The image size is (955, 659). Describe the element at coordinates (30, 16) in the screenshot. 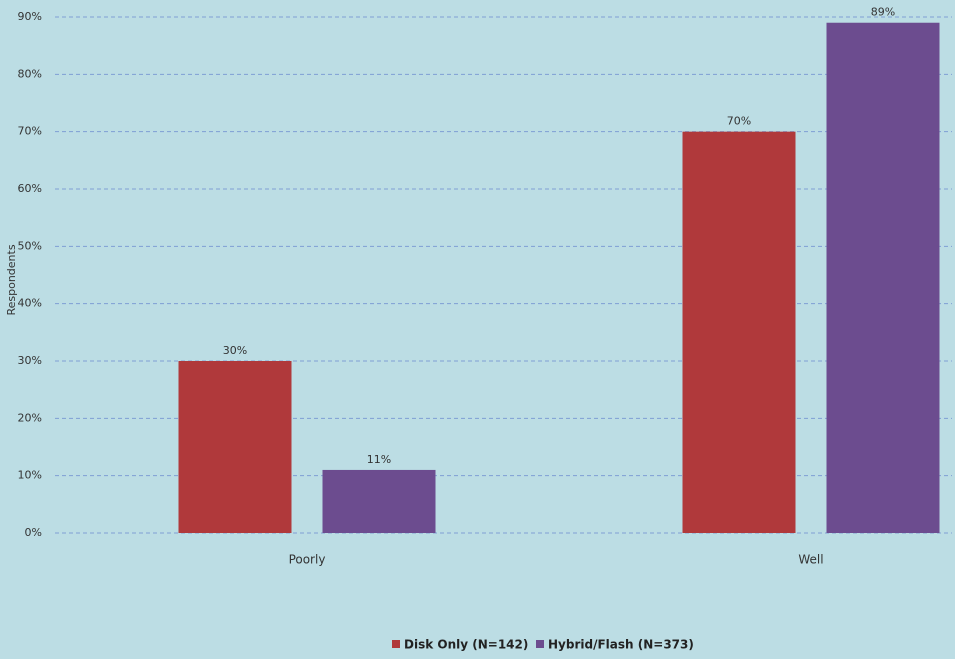

I see `y-tick-label: 90%` at that location.